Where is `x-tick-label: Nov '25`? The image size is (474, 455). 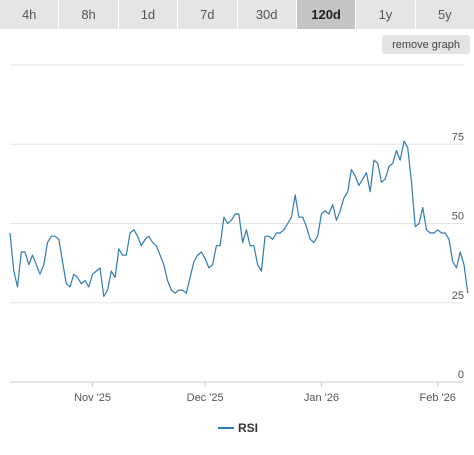 x-tick-label: Nov '25 is located at coordinates (92, 398).